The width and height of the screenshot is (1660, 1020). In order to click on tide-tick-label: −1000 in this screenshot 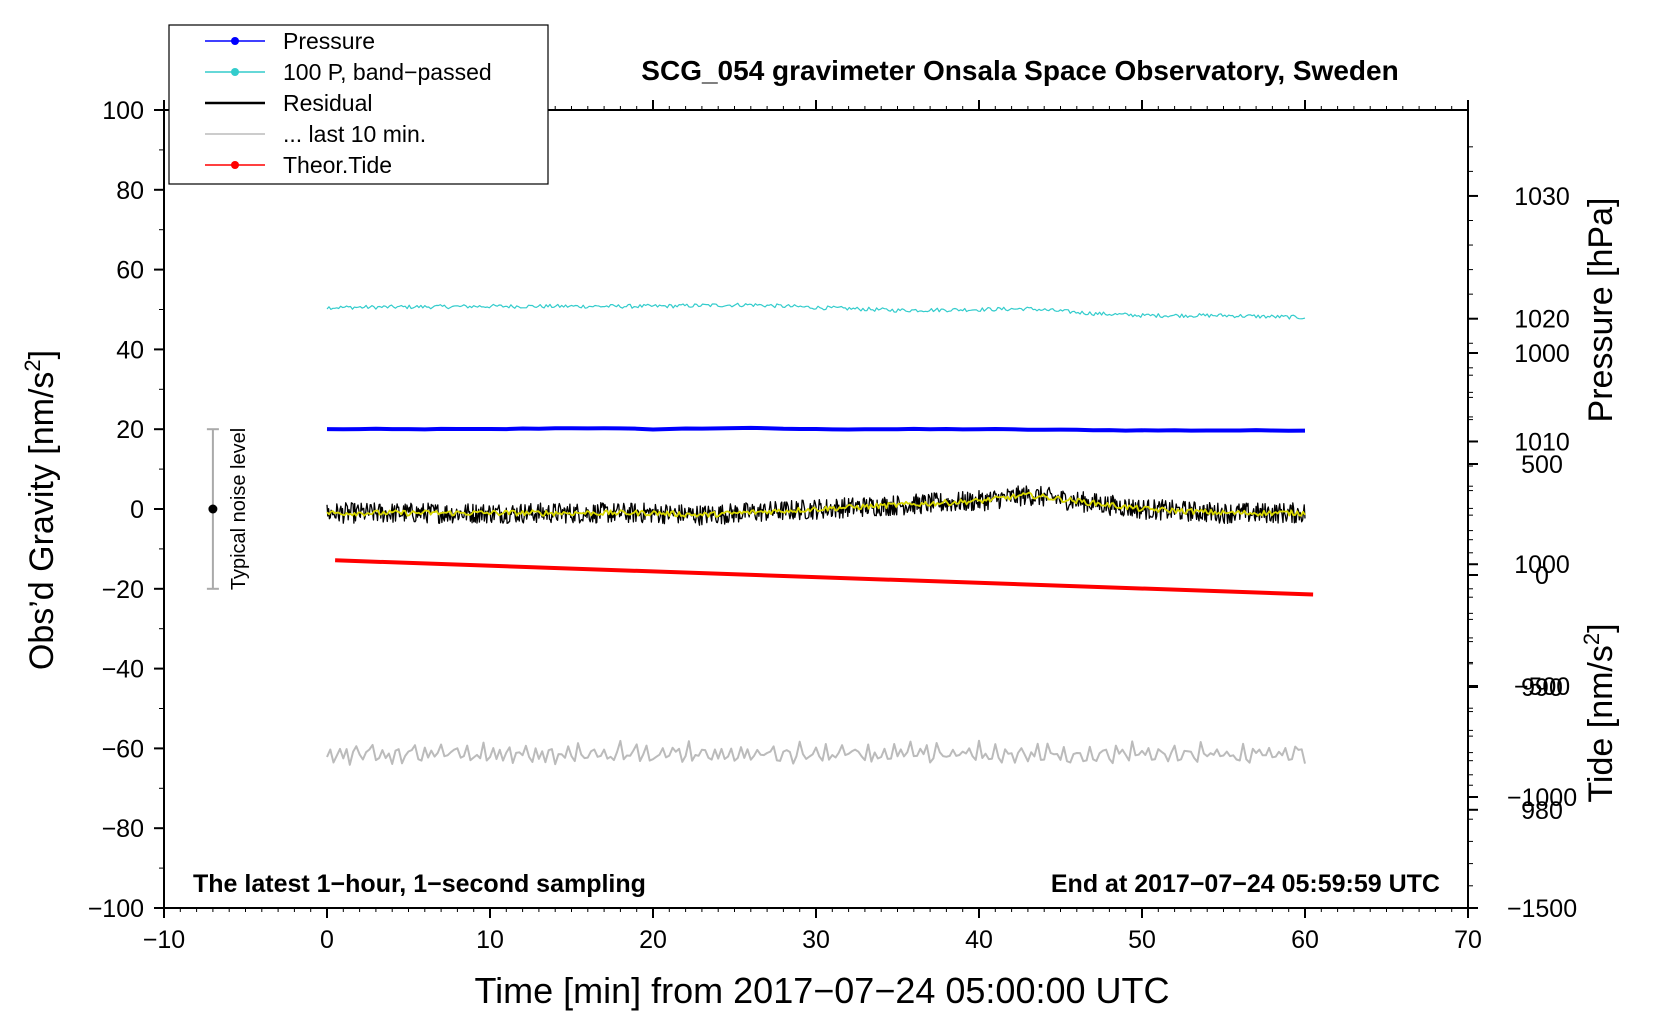, I will do `click(1542, 798)`.